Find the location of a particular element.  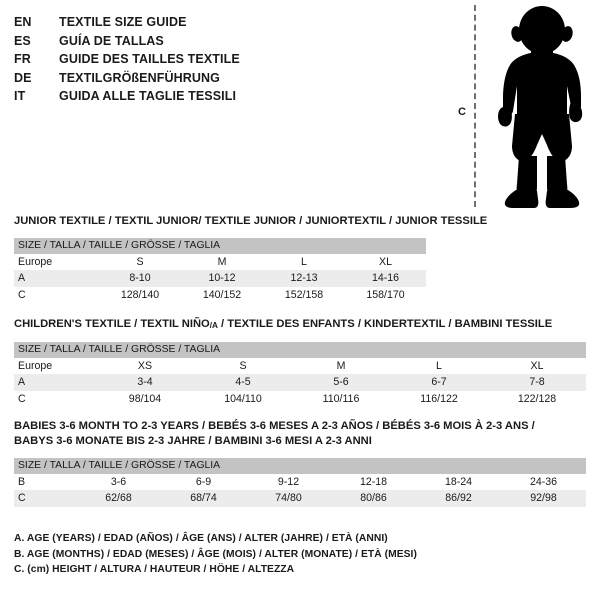

language-row-fr: FR GUIDE DES TAILLES TEXTILE is located at coordinates (127, 59).